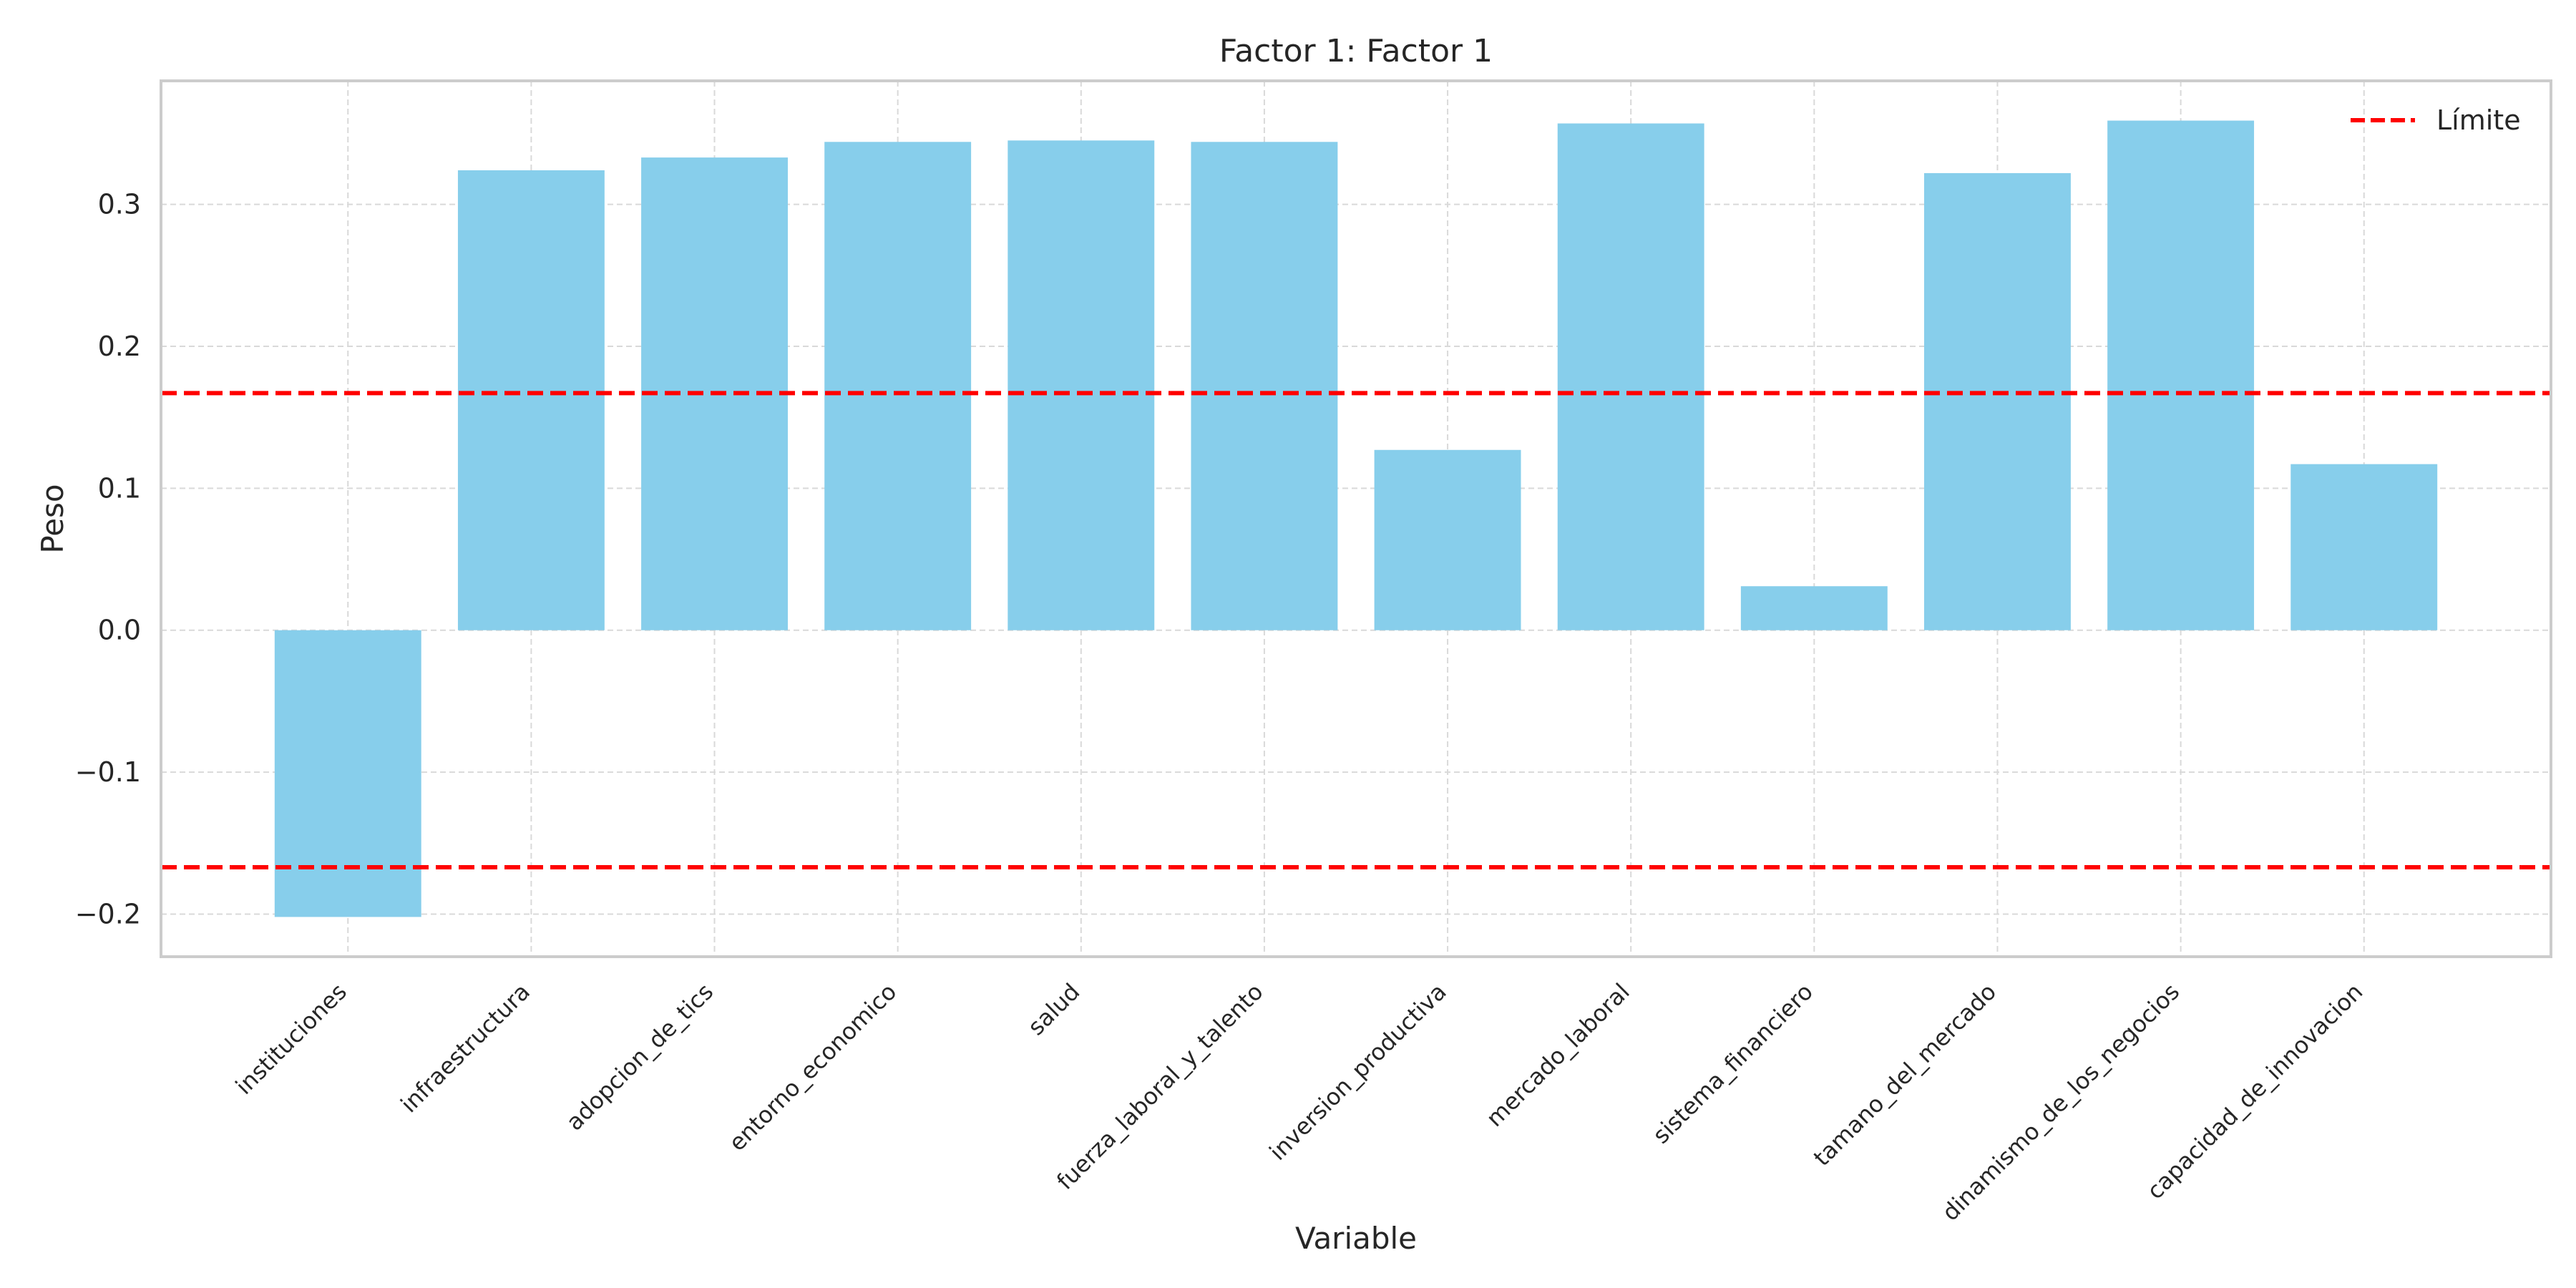 The height and width of the screenshot is (1288, 2576). Describe the element at coordinates (108, 772) in the screenshot. I see `y-tick-label: −0.1` at that location.